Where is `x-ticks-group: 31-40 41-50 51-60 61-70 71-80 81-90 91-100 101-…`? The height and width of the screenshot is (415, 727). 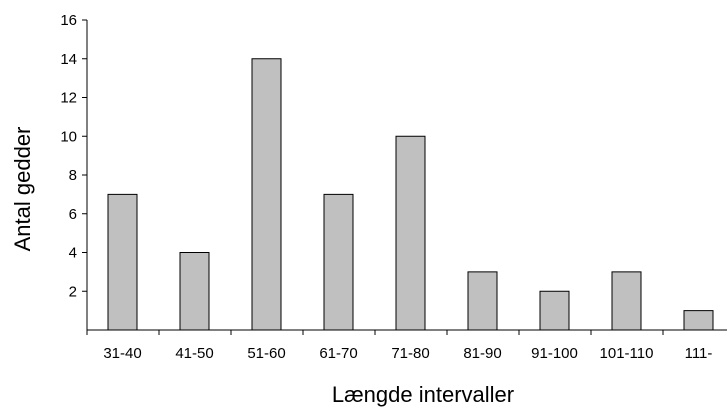
x-ticks-group: 31-40 41-50 51-60 61-70 71-80 81-90 91-100 101-… is located at coordinates (399, 346).